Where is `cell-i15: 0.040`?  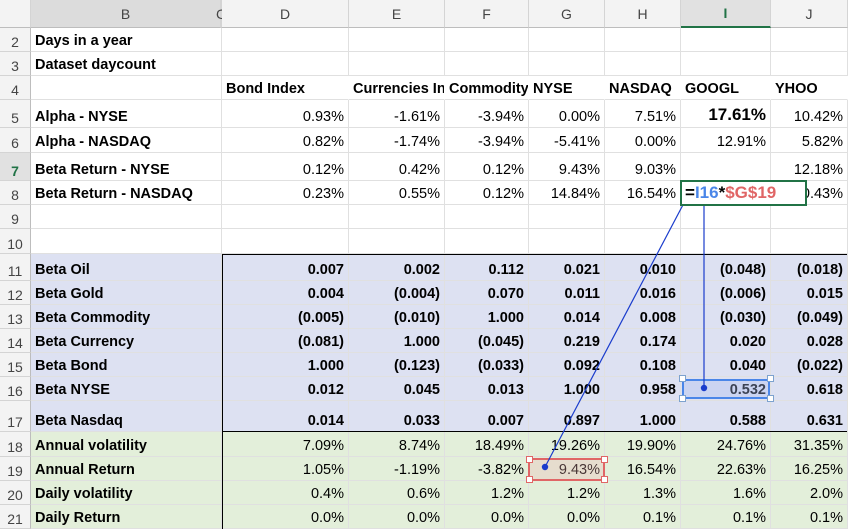 cell-i15: 0.040 is located at coordinates (726, 365).